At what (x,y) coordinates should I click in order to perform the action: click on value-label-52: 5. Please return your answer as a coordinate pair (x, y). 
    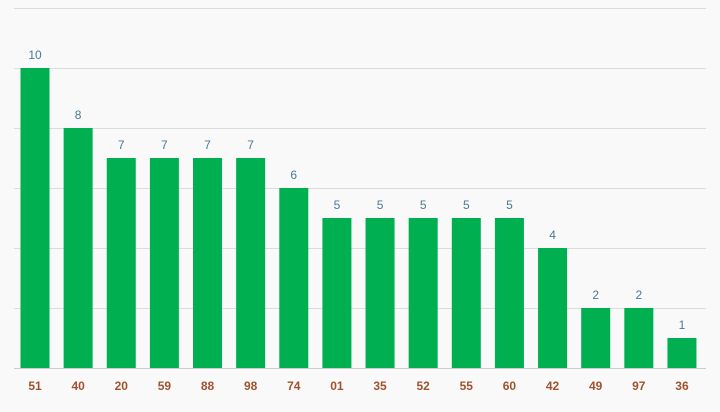
    Looking at the image, I should click on (423, 205).